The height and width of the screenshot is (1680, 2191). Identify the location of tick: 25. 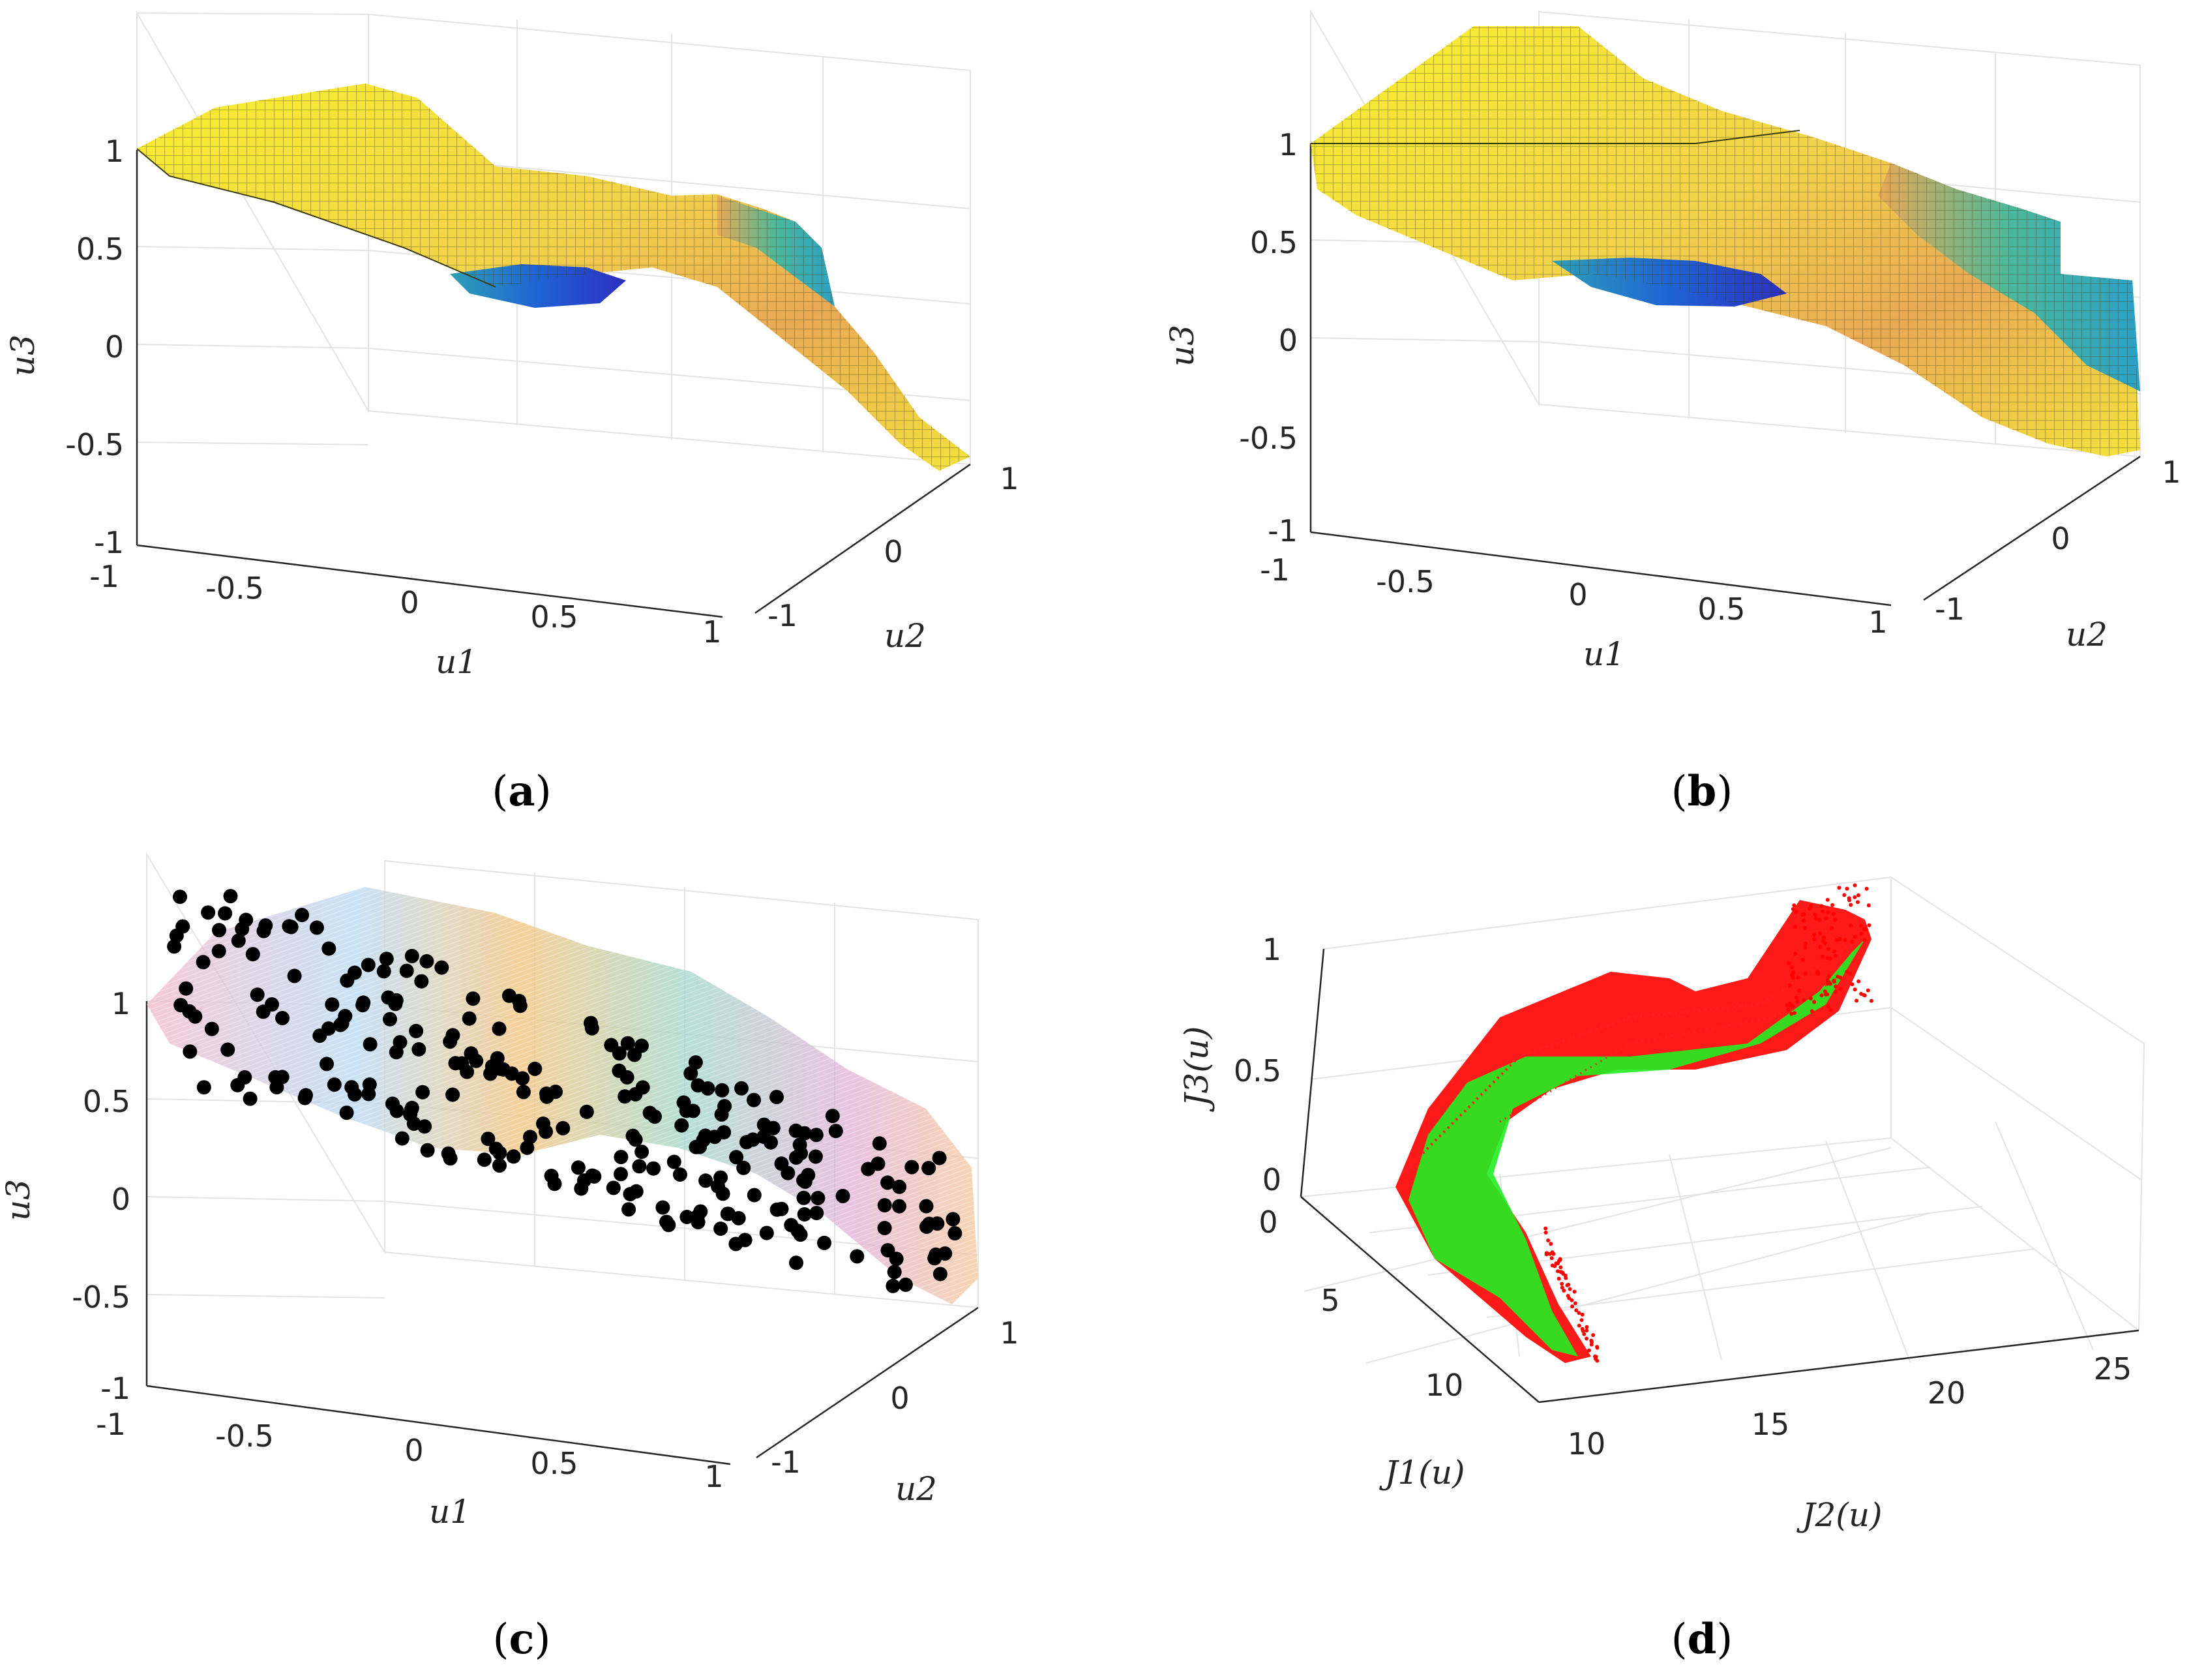
(2113, 1369).